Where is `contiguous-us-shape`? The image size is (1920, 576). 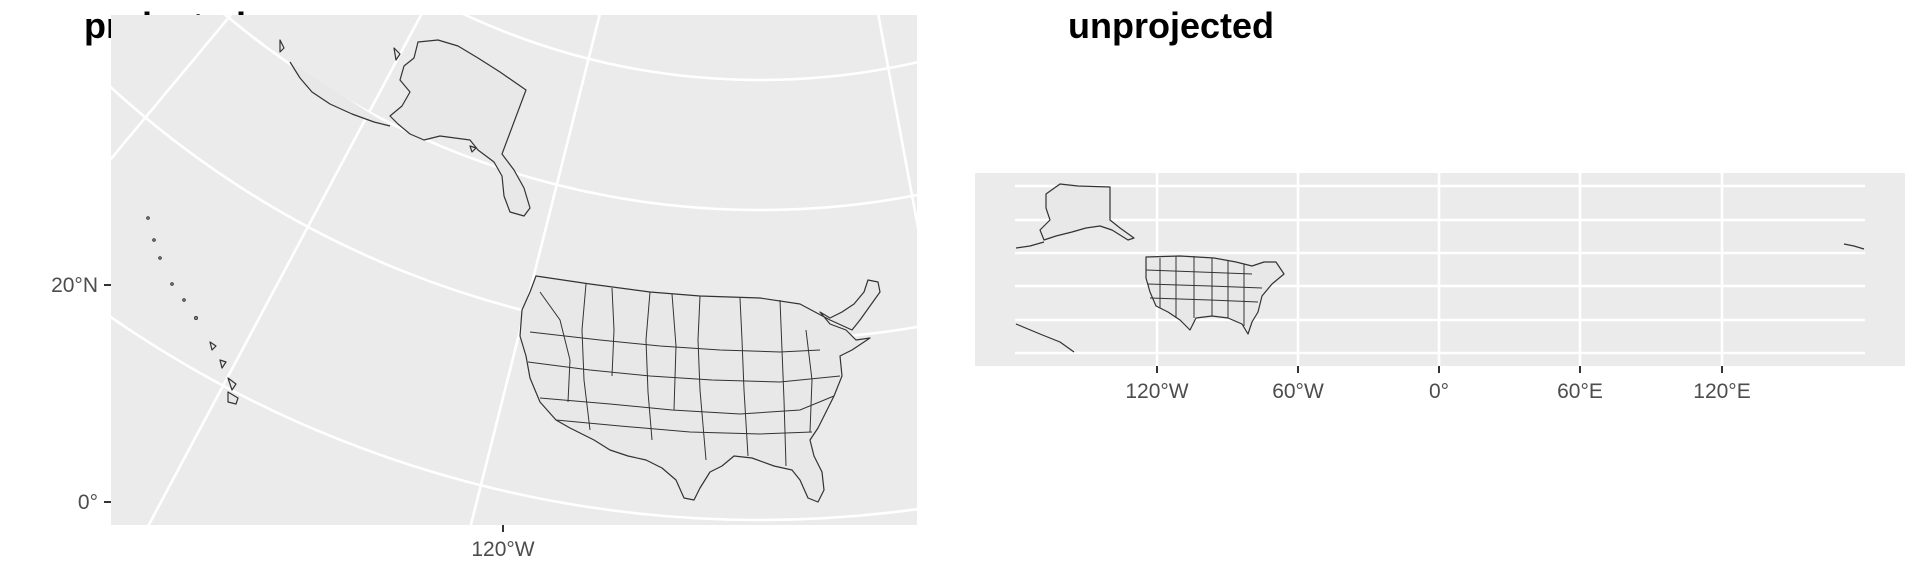
contiguous-us-shape is located at coordinates (1215, 295).